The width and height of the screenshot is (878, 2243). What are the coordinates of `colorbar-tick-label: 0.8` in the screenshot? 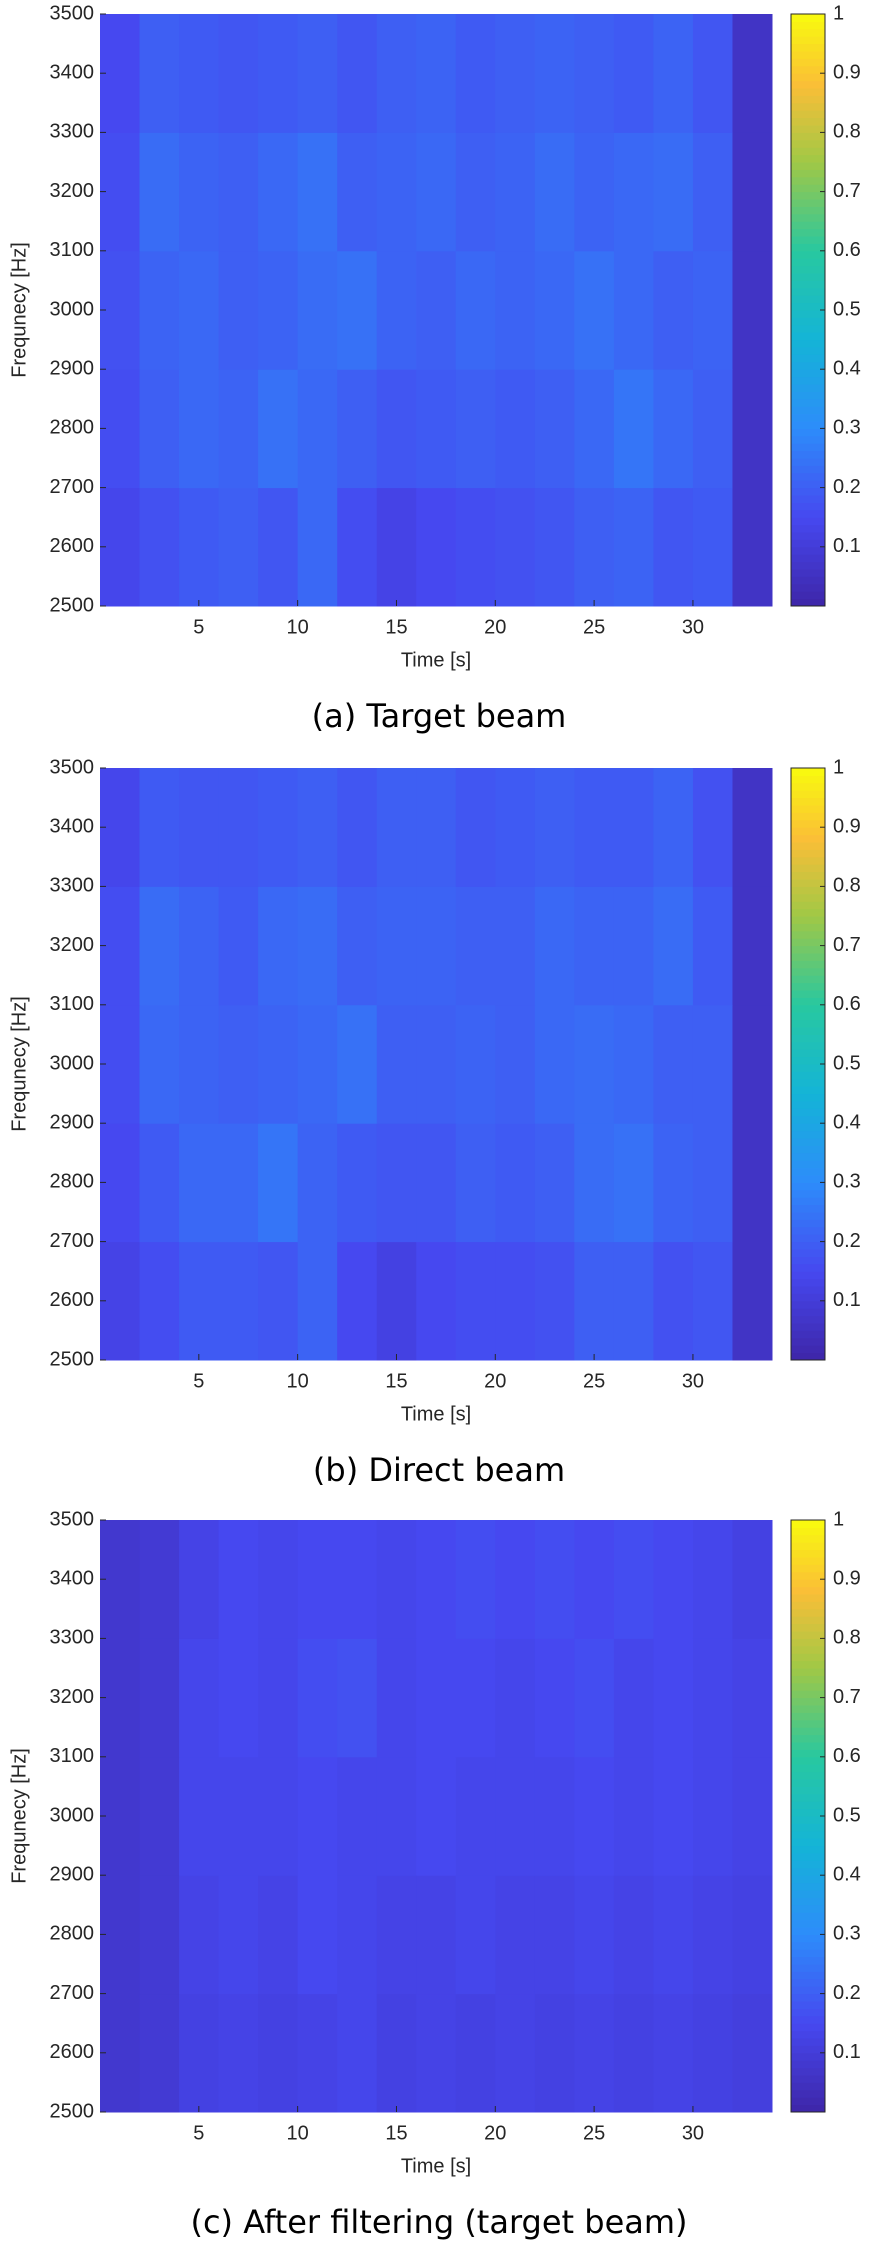 It's located at (847, 1638).